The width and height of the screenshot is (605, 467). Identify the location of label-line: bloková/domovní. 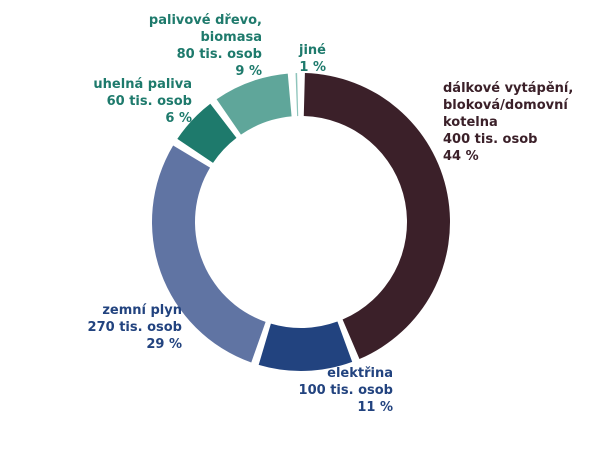
(505, 105).